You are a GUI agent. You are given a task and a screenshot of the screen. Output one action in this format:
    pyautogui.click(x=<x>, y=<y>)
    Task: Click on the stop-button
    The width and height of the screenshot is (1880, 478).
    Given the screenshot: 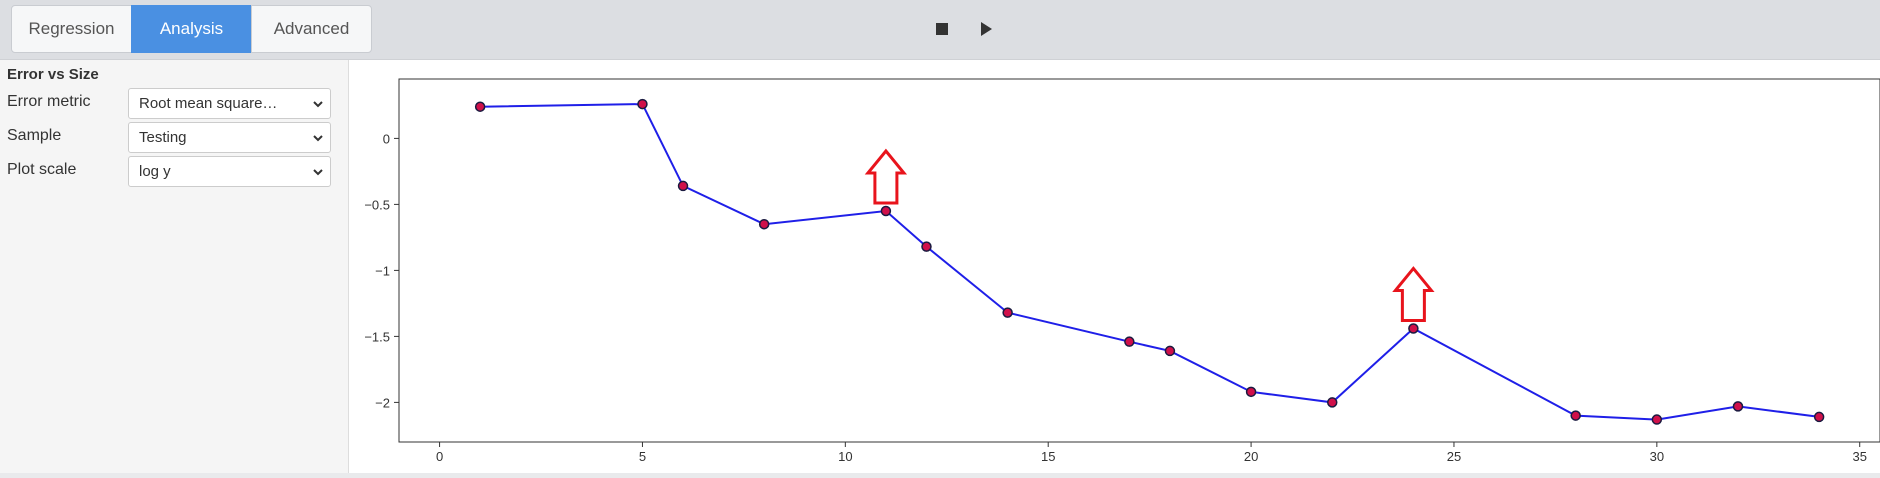 What is the action you would take?
    pyautogui.click(x=942, y=29)
    